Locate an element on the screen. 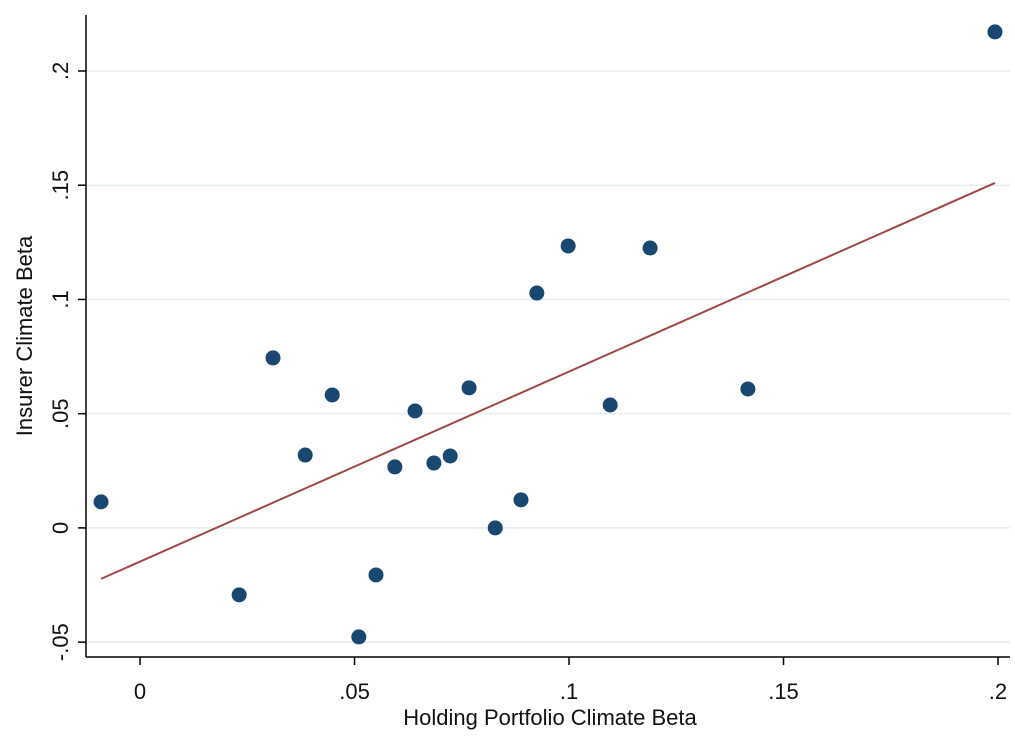 The image size is (1015, 736). y-tick-label: 0 is located at coordinates (60, 528).